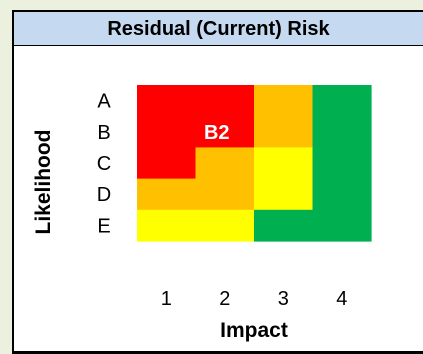  What do you see at coordinates (283, 299) in the screenshot?
I see `x-tick-label: 3` at bounding box center [283, 299].